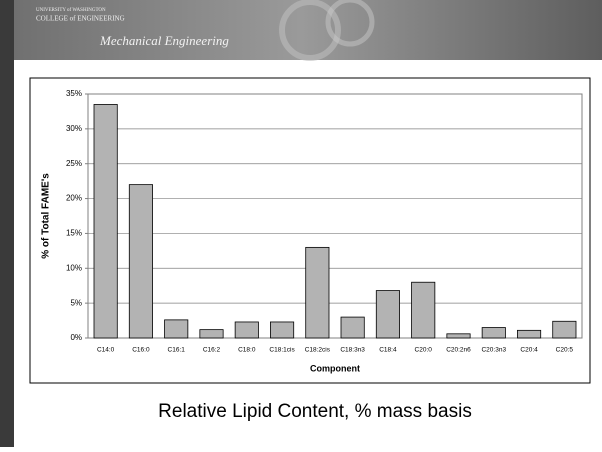 The image size is (602, 452). What do you see at coordinates (493, 350) in the screenshot?
I see `x-tick-label: C20:3n3` at bounding box center [493, 350].